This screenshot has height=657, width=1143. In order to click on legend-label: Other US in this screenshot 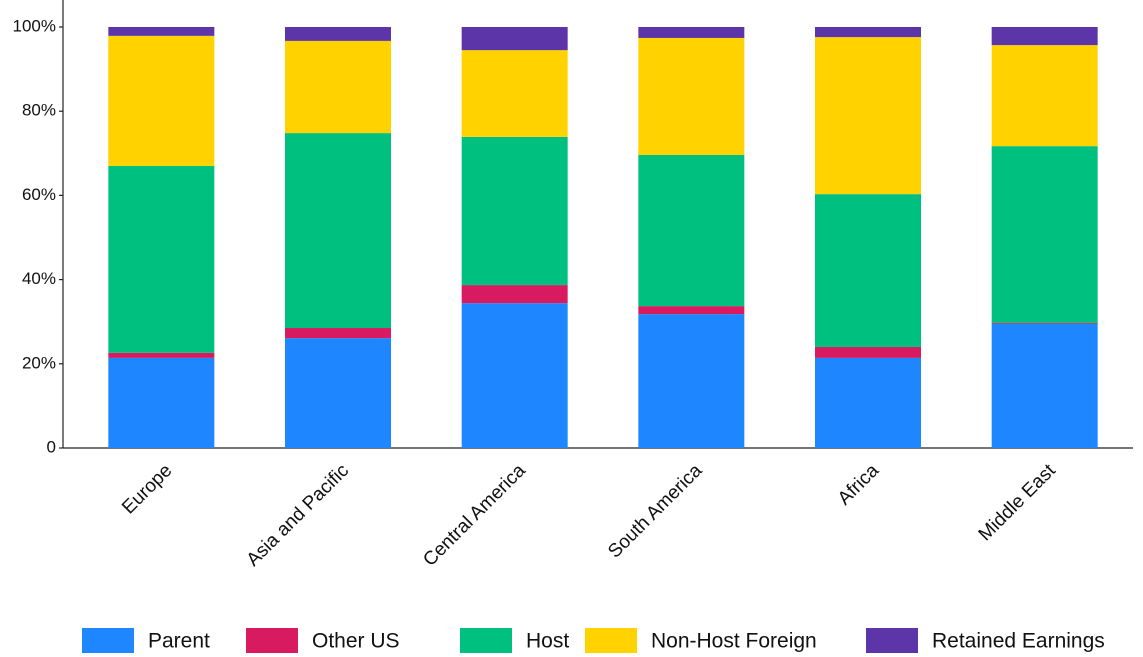, I will do `click(356, 641)`.